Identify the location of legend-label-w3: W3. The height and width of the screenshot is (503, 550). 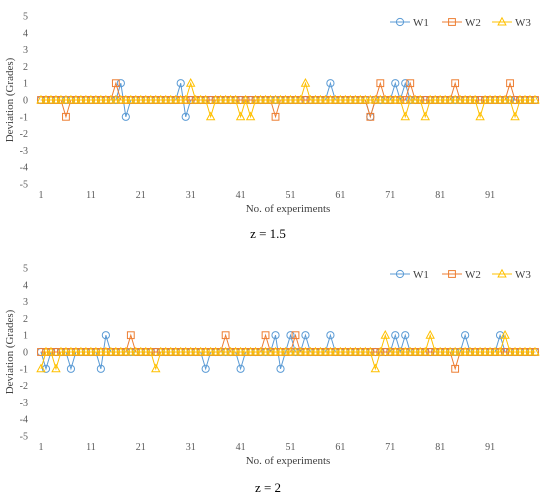
(523, 275).